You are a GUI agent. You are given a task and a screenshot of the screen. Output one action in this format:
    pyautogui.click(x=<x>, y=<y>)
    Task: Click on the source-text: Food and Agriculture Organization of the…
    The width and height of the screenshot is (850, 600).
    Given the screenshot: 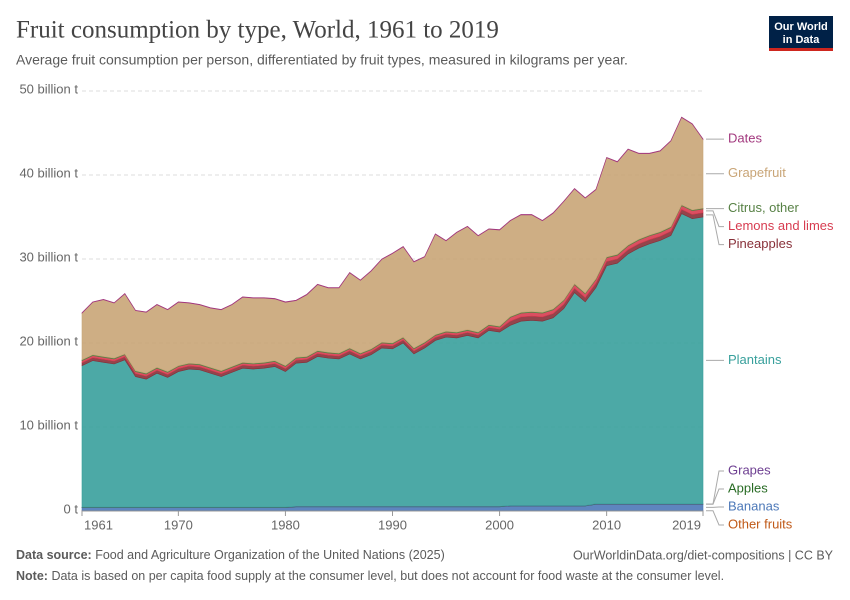 What is the action you would take?
    pyautogui.click(x=270, y=555)
    